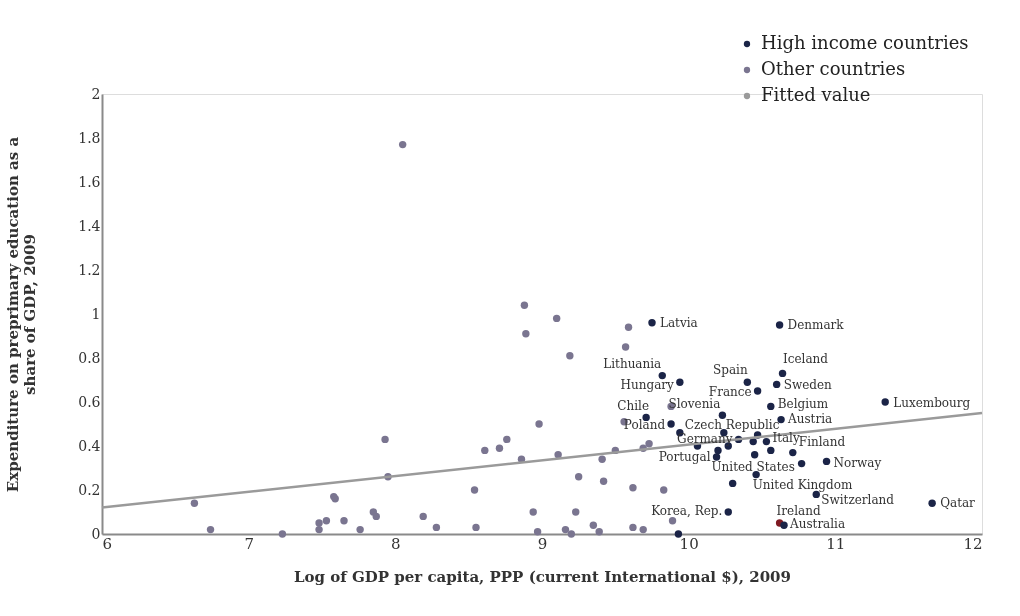 The image size is (1020, 616). I want to click on annotation: Portugal, so click(684, 457).